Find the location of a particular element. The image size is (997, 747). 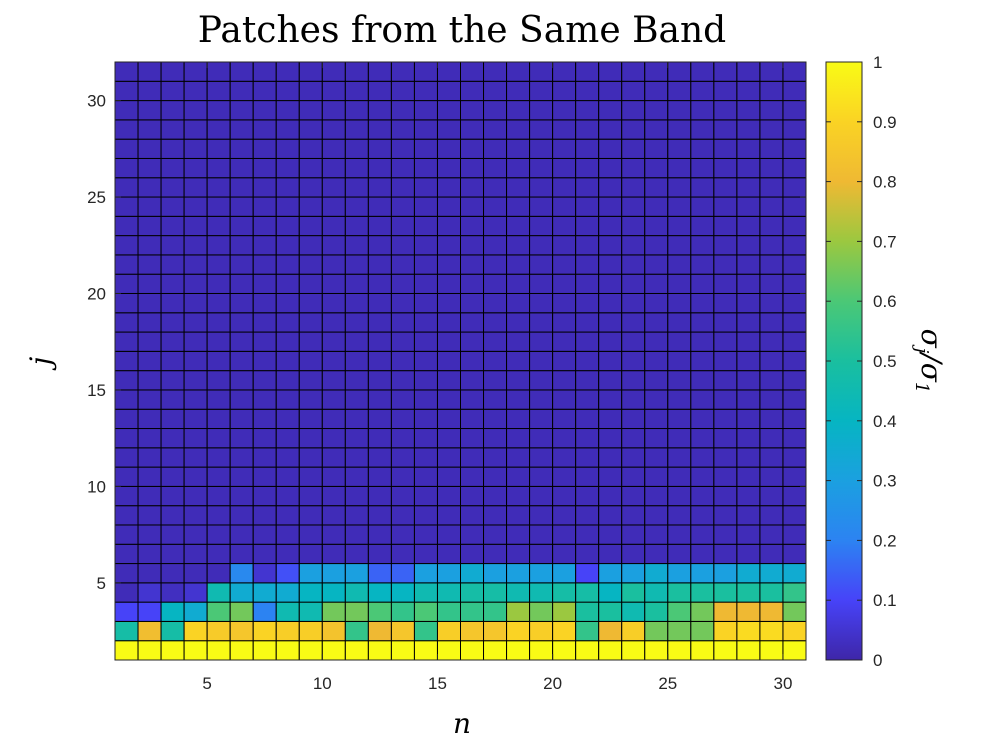

y-tick-label: 5 is located at coordinates (101, 583).